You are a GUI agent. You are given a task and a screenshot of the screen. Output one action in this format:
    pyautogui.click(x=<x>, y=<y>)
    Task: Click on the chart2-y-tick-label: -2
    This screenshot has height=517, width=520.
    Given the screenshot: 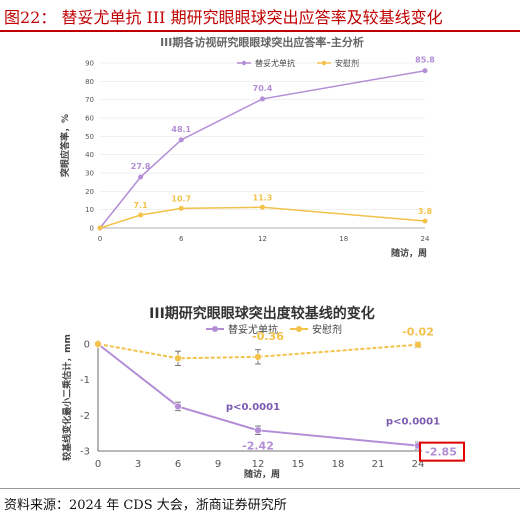 What is the action you would take?
    pyautogui.click(x=85, y=416)
    